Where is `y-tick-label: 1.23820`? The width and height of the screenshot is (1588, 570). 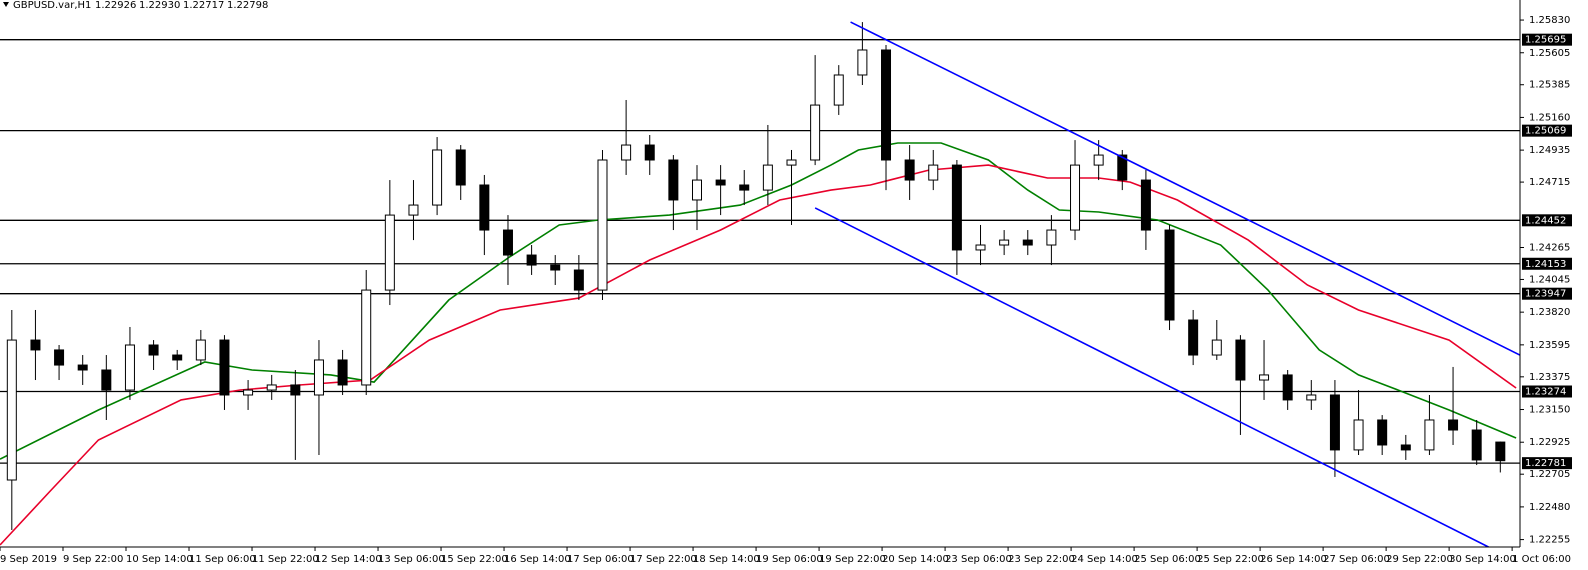
y-tick-label: 1.23820 is located at coordinates (1549, 312).